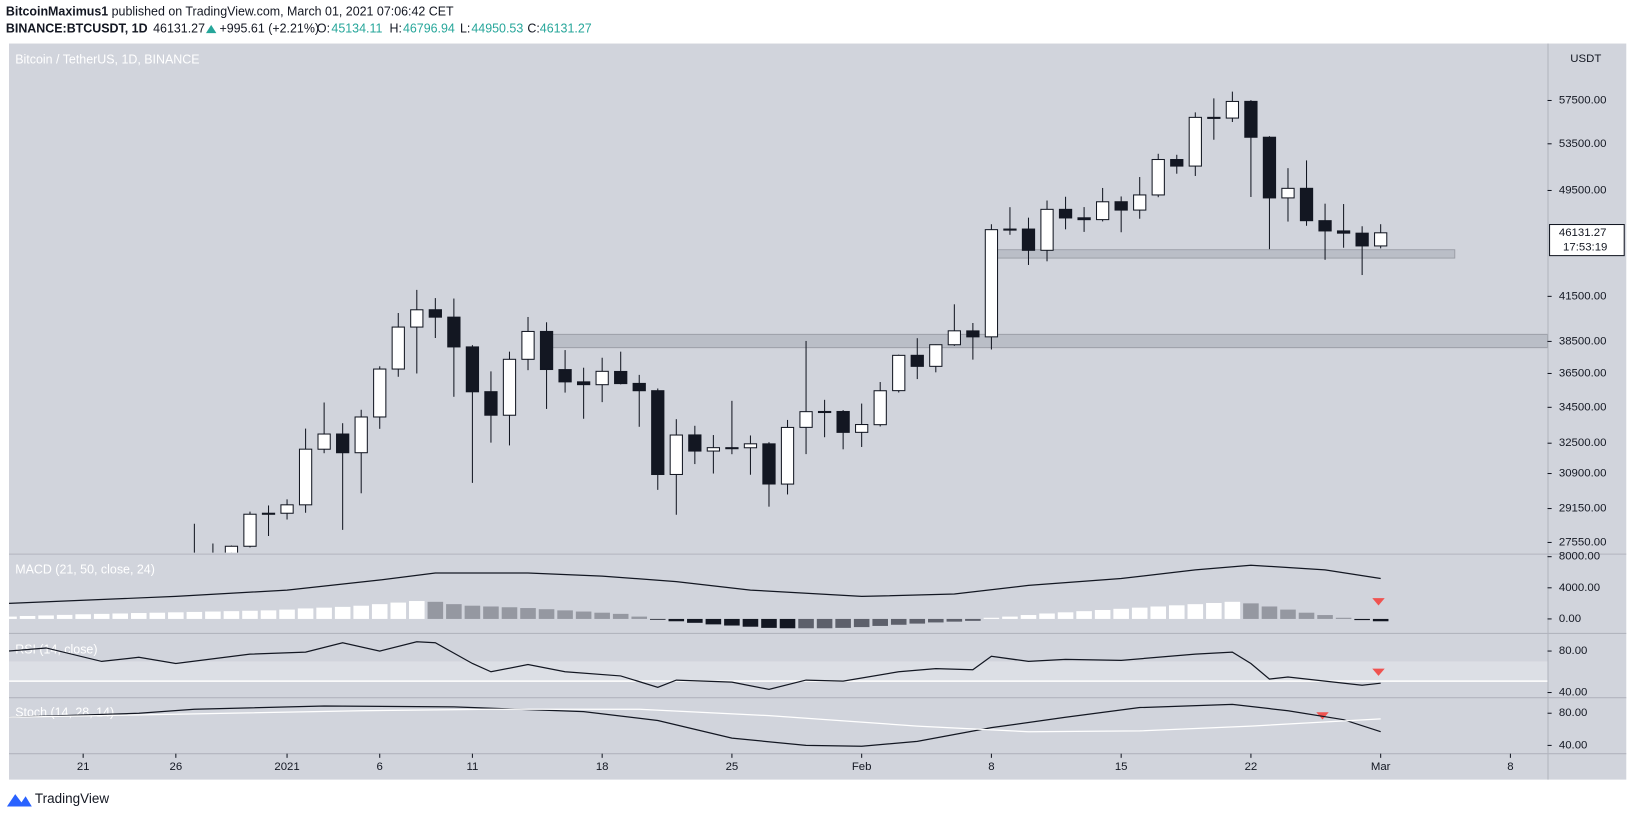 This screenshot has height=819, width=1627. Describe the element at coordinates (1585, 247) in the screenshot. I see `countdown: 17:53:19` at that location.